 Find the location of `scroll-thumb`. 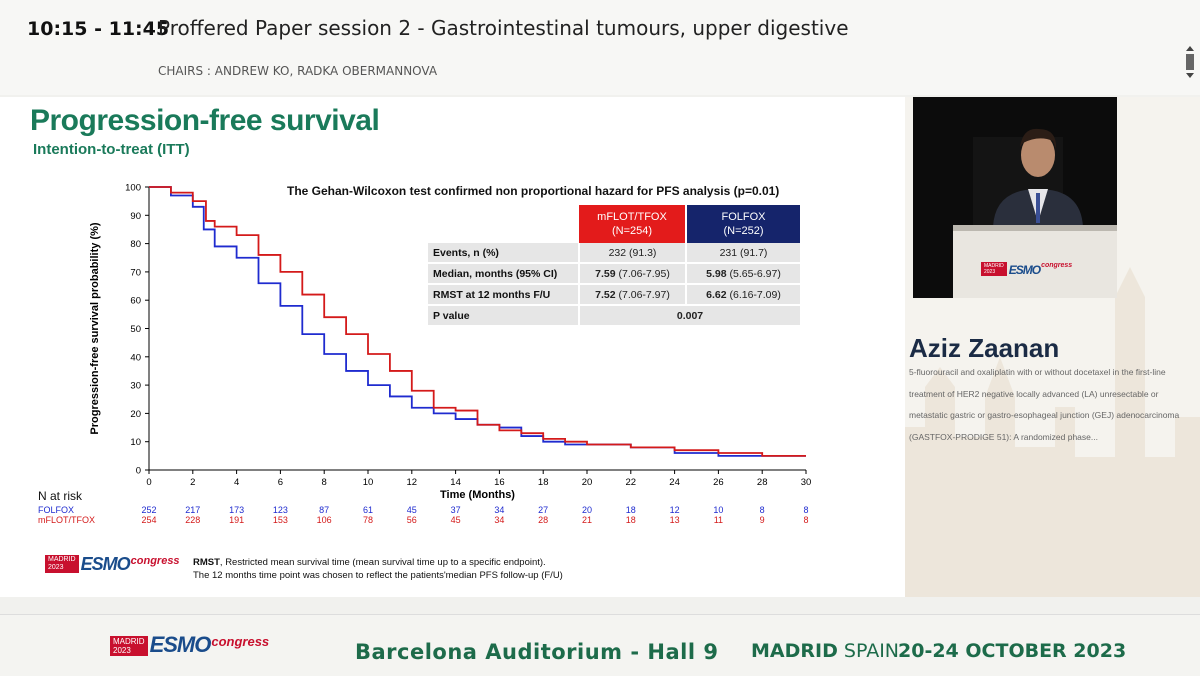

scroll-thumb is located at coordinates (1190, 62).